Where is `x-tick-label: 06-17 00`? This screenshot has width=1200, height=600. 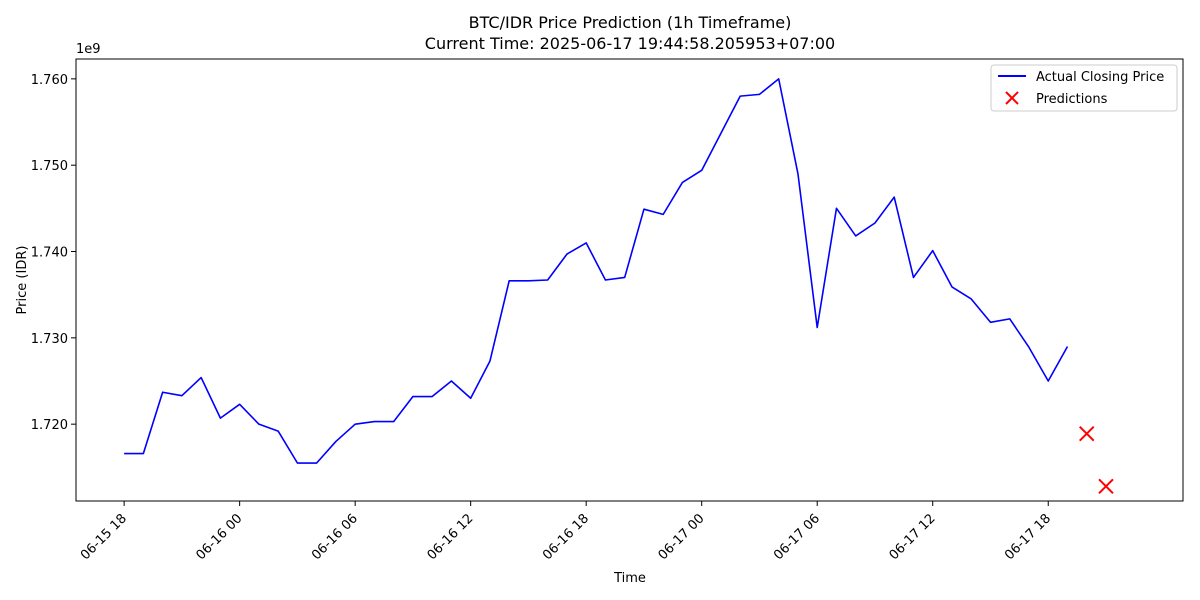
x-tick-label: 06-17 00 is located at coordinates (682, 537).